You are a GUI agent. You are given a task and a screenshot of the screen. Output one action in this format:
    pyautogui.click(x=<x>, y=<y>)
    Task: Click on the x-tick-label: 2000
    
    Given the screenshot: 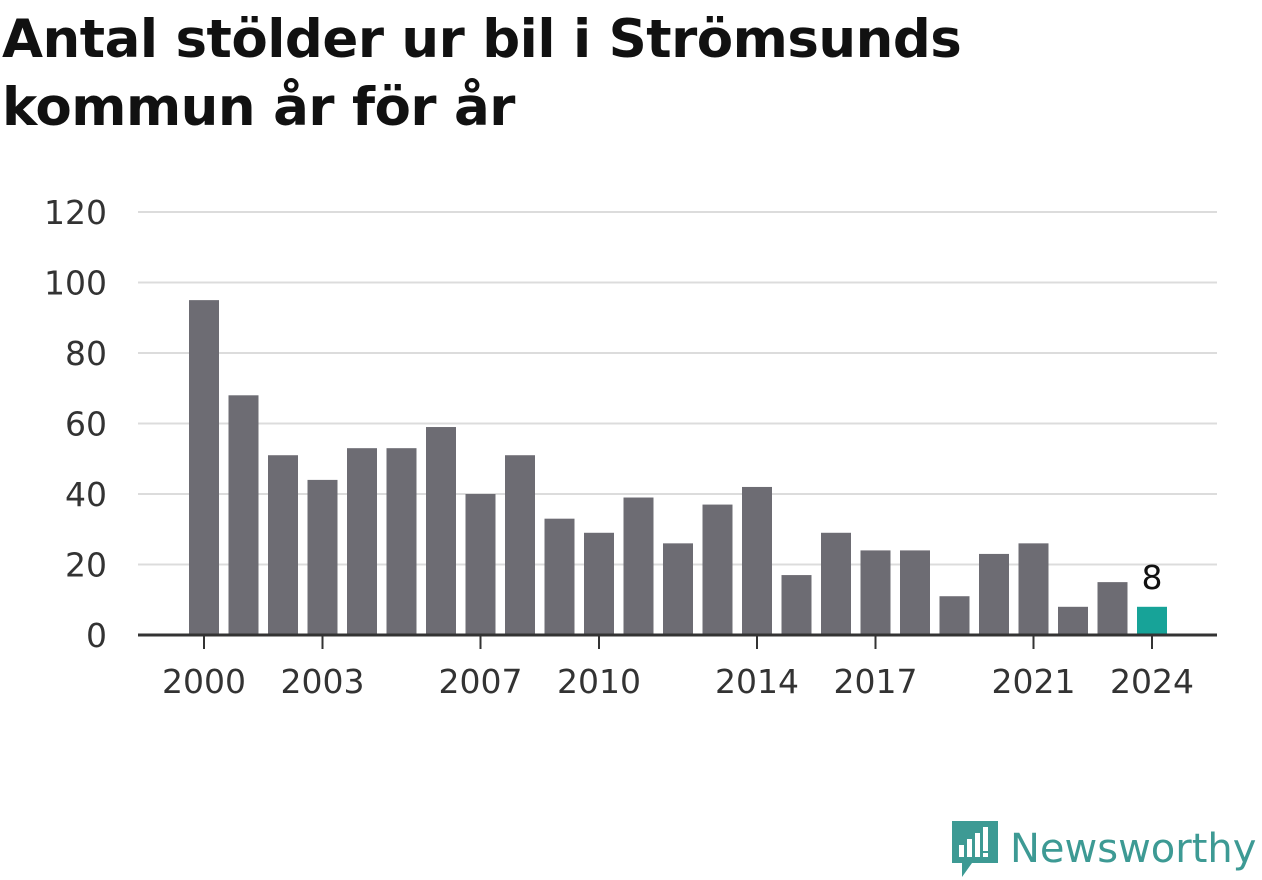 What is the action you would take?
    pyautogui.click(x=204, y=681)
    